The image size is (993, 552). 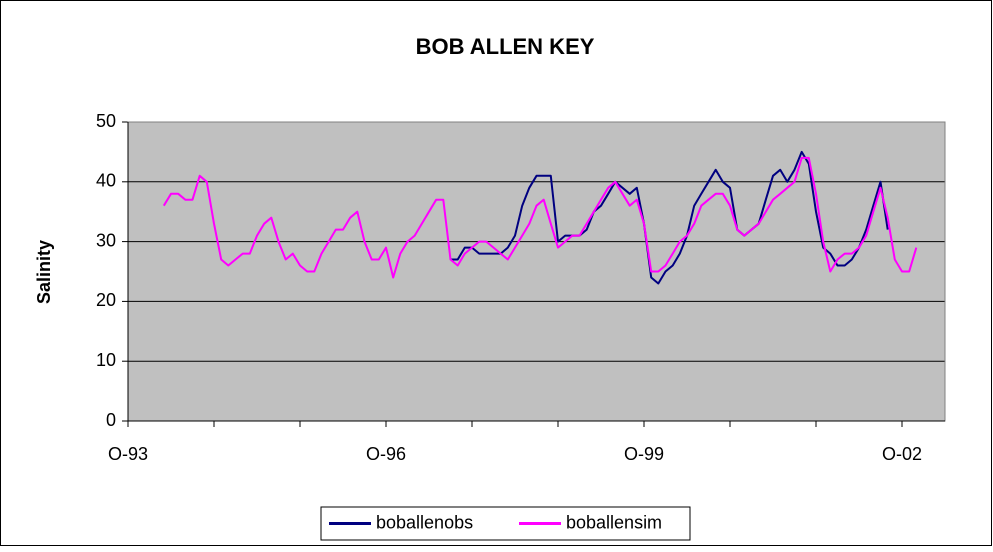 I want to click on y-tick-label: 10, so click(x=106, y=360).